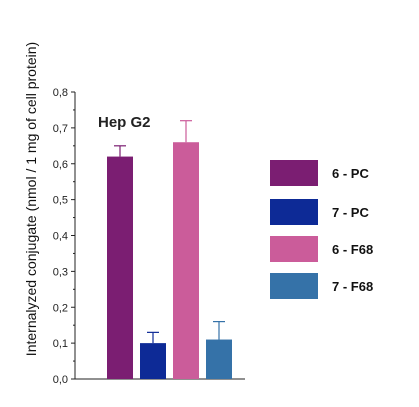  What do you see at coordinates (60, 344) in the screenshot?
I see `y-tick-label: 0,1` at bounding box center [60, 344].